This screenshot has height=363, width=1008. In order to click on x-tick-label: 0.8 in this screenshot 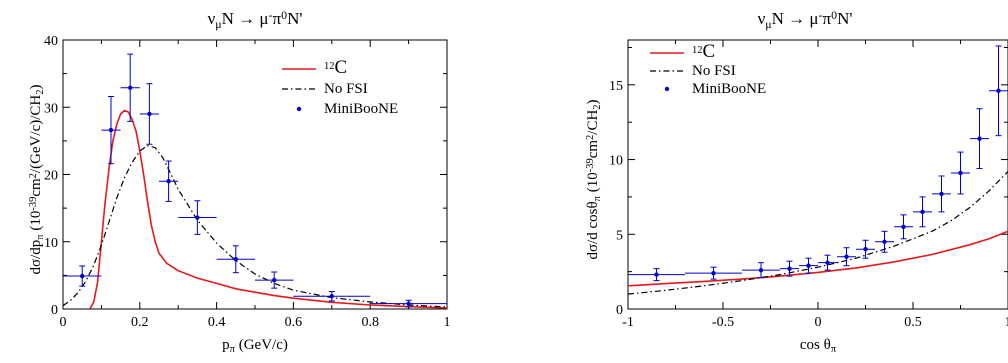, I will do `click(370, 322)`.